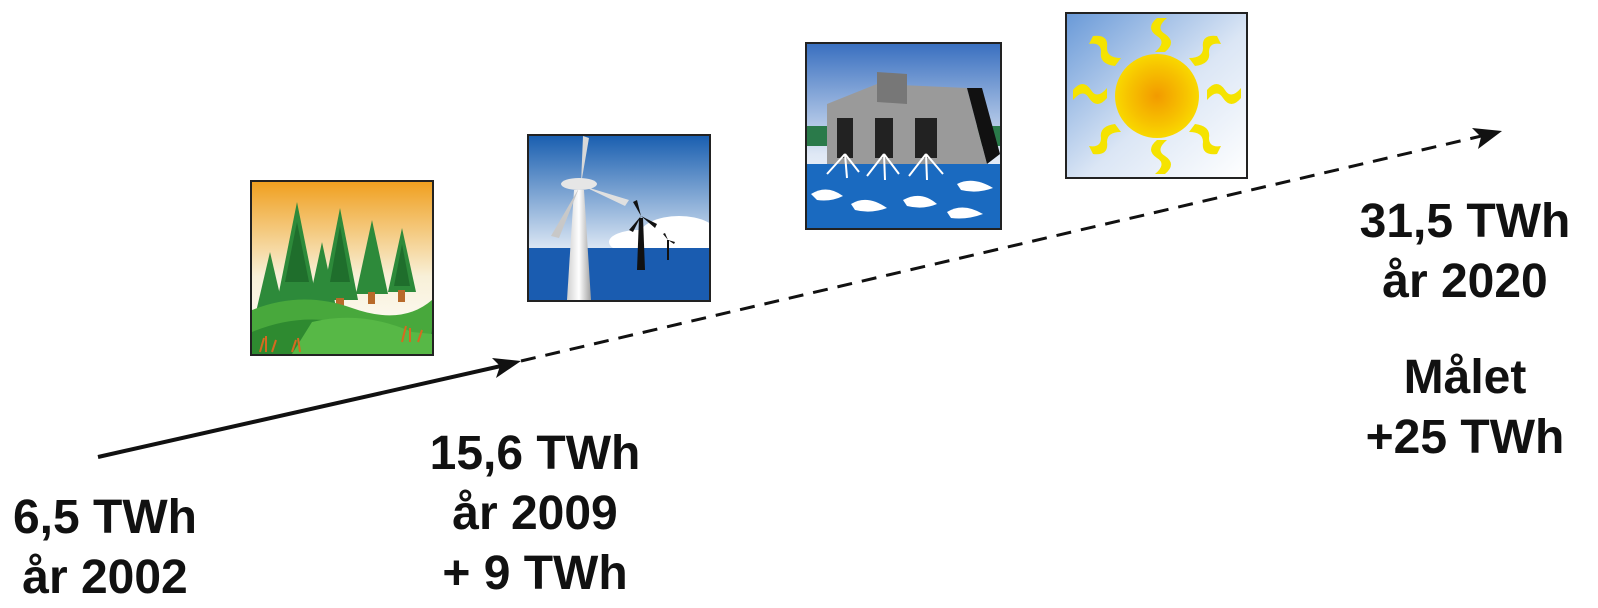 This screenshot has height=608, width=1598. I want to click on mid-label: 15,6 TWh år 2009 + 9 TWh, so click(535, 514).